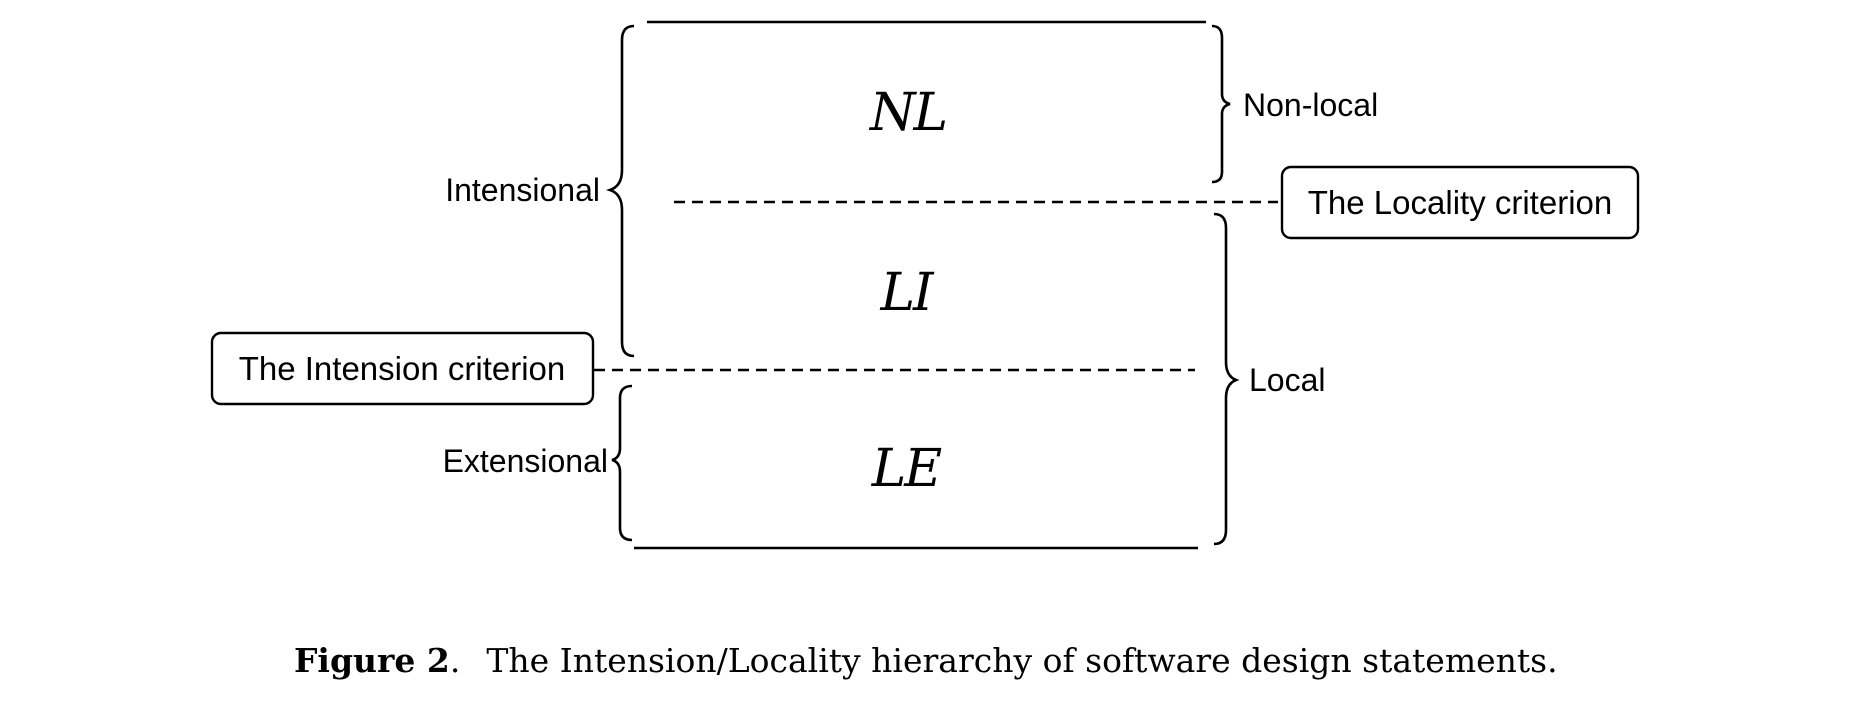 The width and height of the screenshot is (1860, 720). I want to click on non-local-label: Non-local, so click(1310, 105).